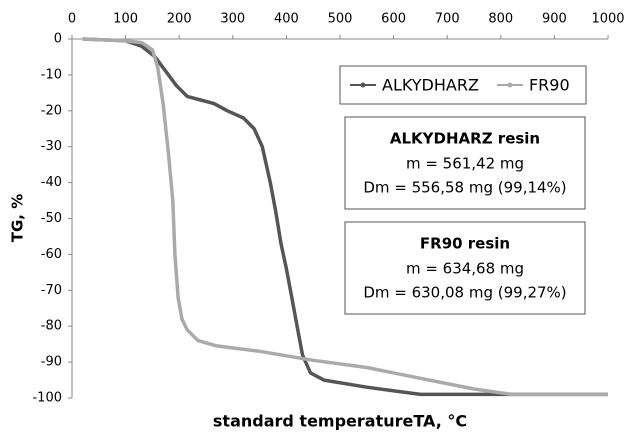 This screenshot has width=638, height=435. Describe the element at coordinates (465, 244) in the screenshot. I see `annotation-title: FR90 resin` at that location.